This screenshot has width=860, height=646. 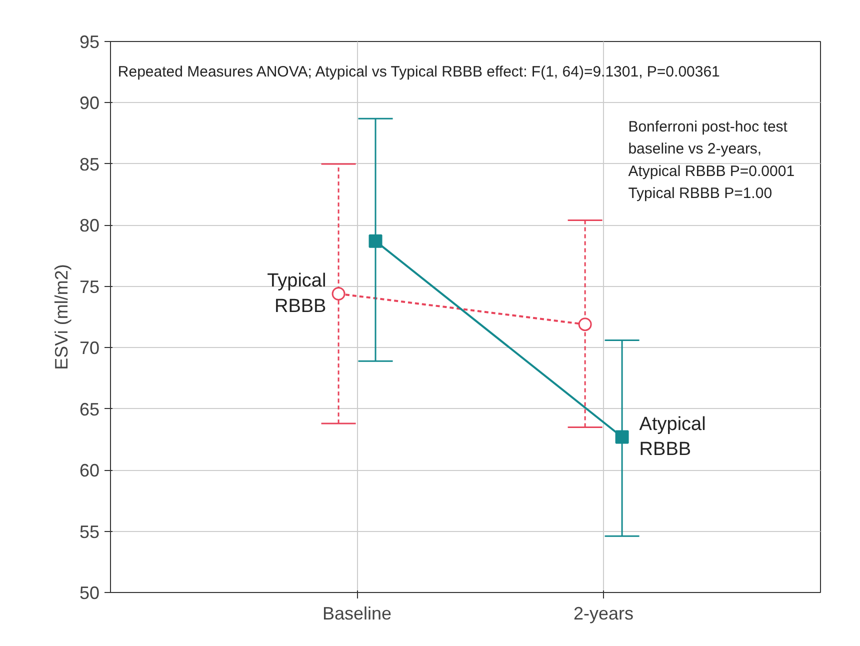 I want to click on y-tick-label: 85, so click(x=89, y=164).